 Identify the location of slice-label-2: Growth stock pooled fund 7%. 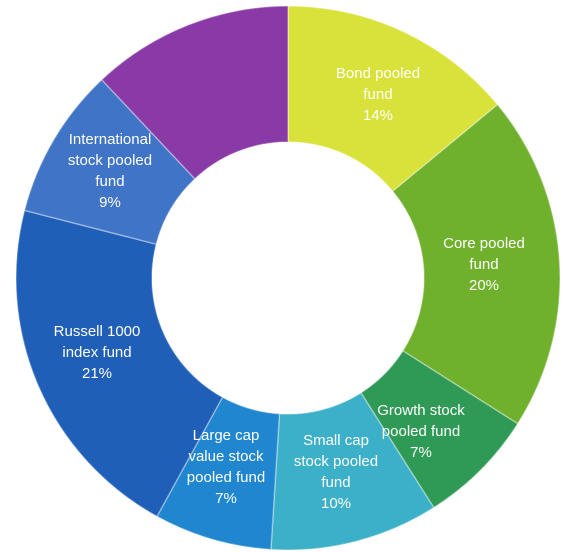
(421, 431).